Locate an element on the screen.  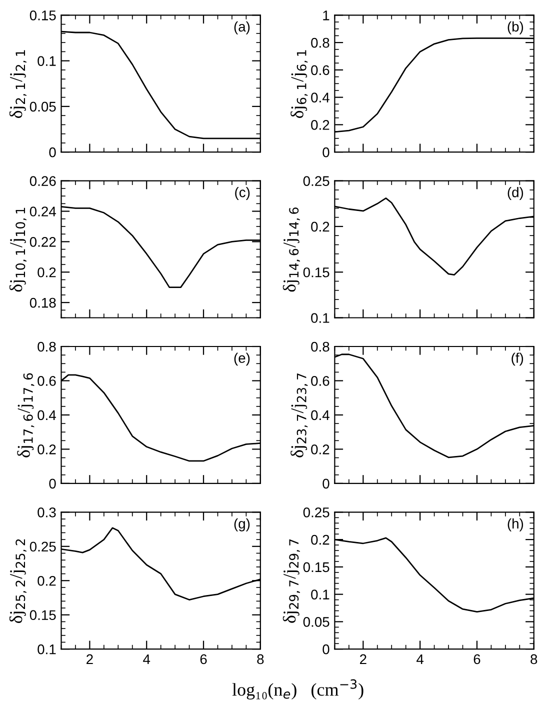
y-axis-title: δj$_{6,1}$/j$_{6,1}$ is located at coordinates (299, 84).